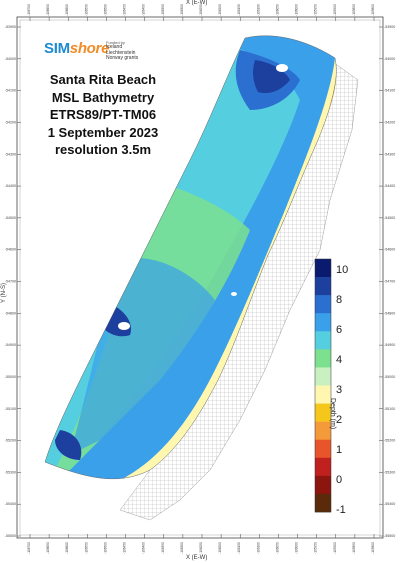 The image size is (400, 563). Describe the element at coordinates (115, 42) in the screenshot. I see `logo-funded-by: Funded by` at that location.